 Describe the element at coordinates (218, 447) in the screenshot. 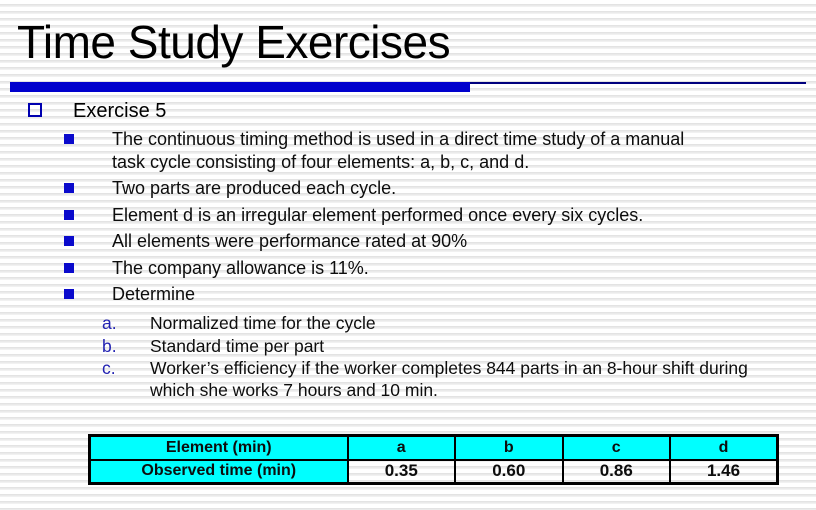

I see `table-header-cell: Element (min)` at that location.